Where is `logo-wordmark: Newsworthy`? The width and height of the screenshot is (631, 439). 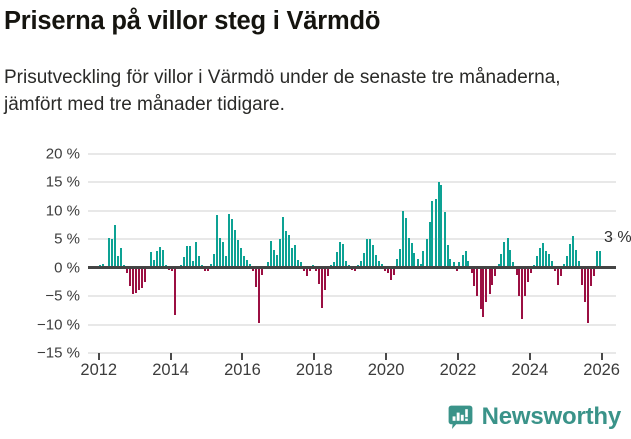 logo-wordmark: Newsworthy is located at coordinates (551, 416).